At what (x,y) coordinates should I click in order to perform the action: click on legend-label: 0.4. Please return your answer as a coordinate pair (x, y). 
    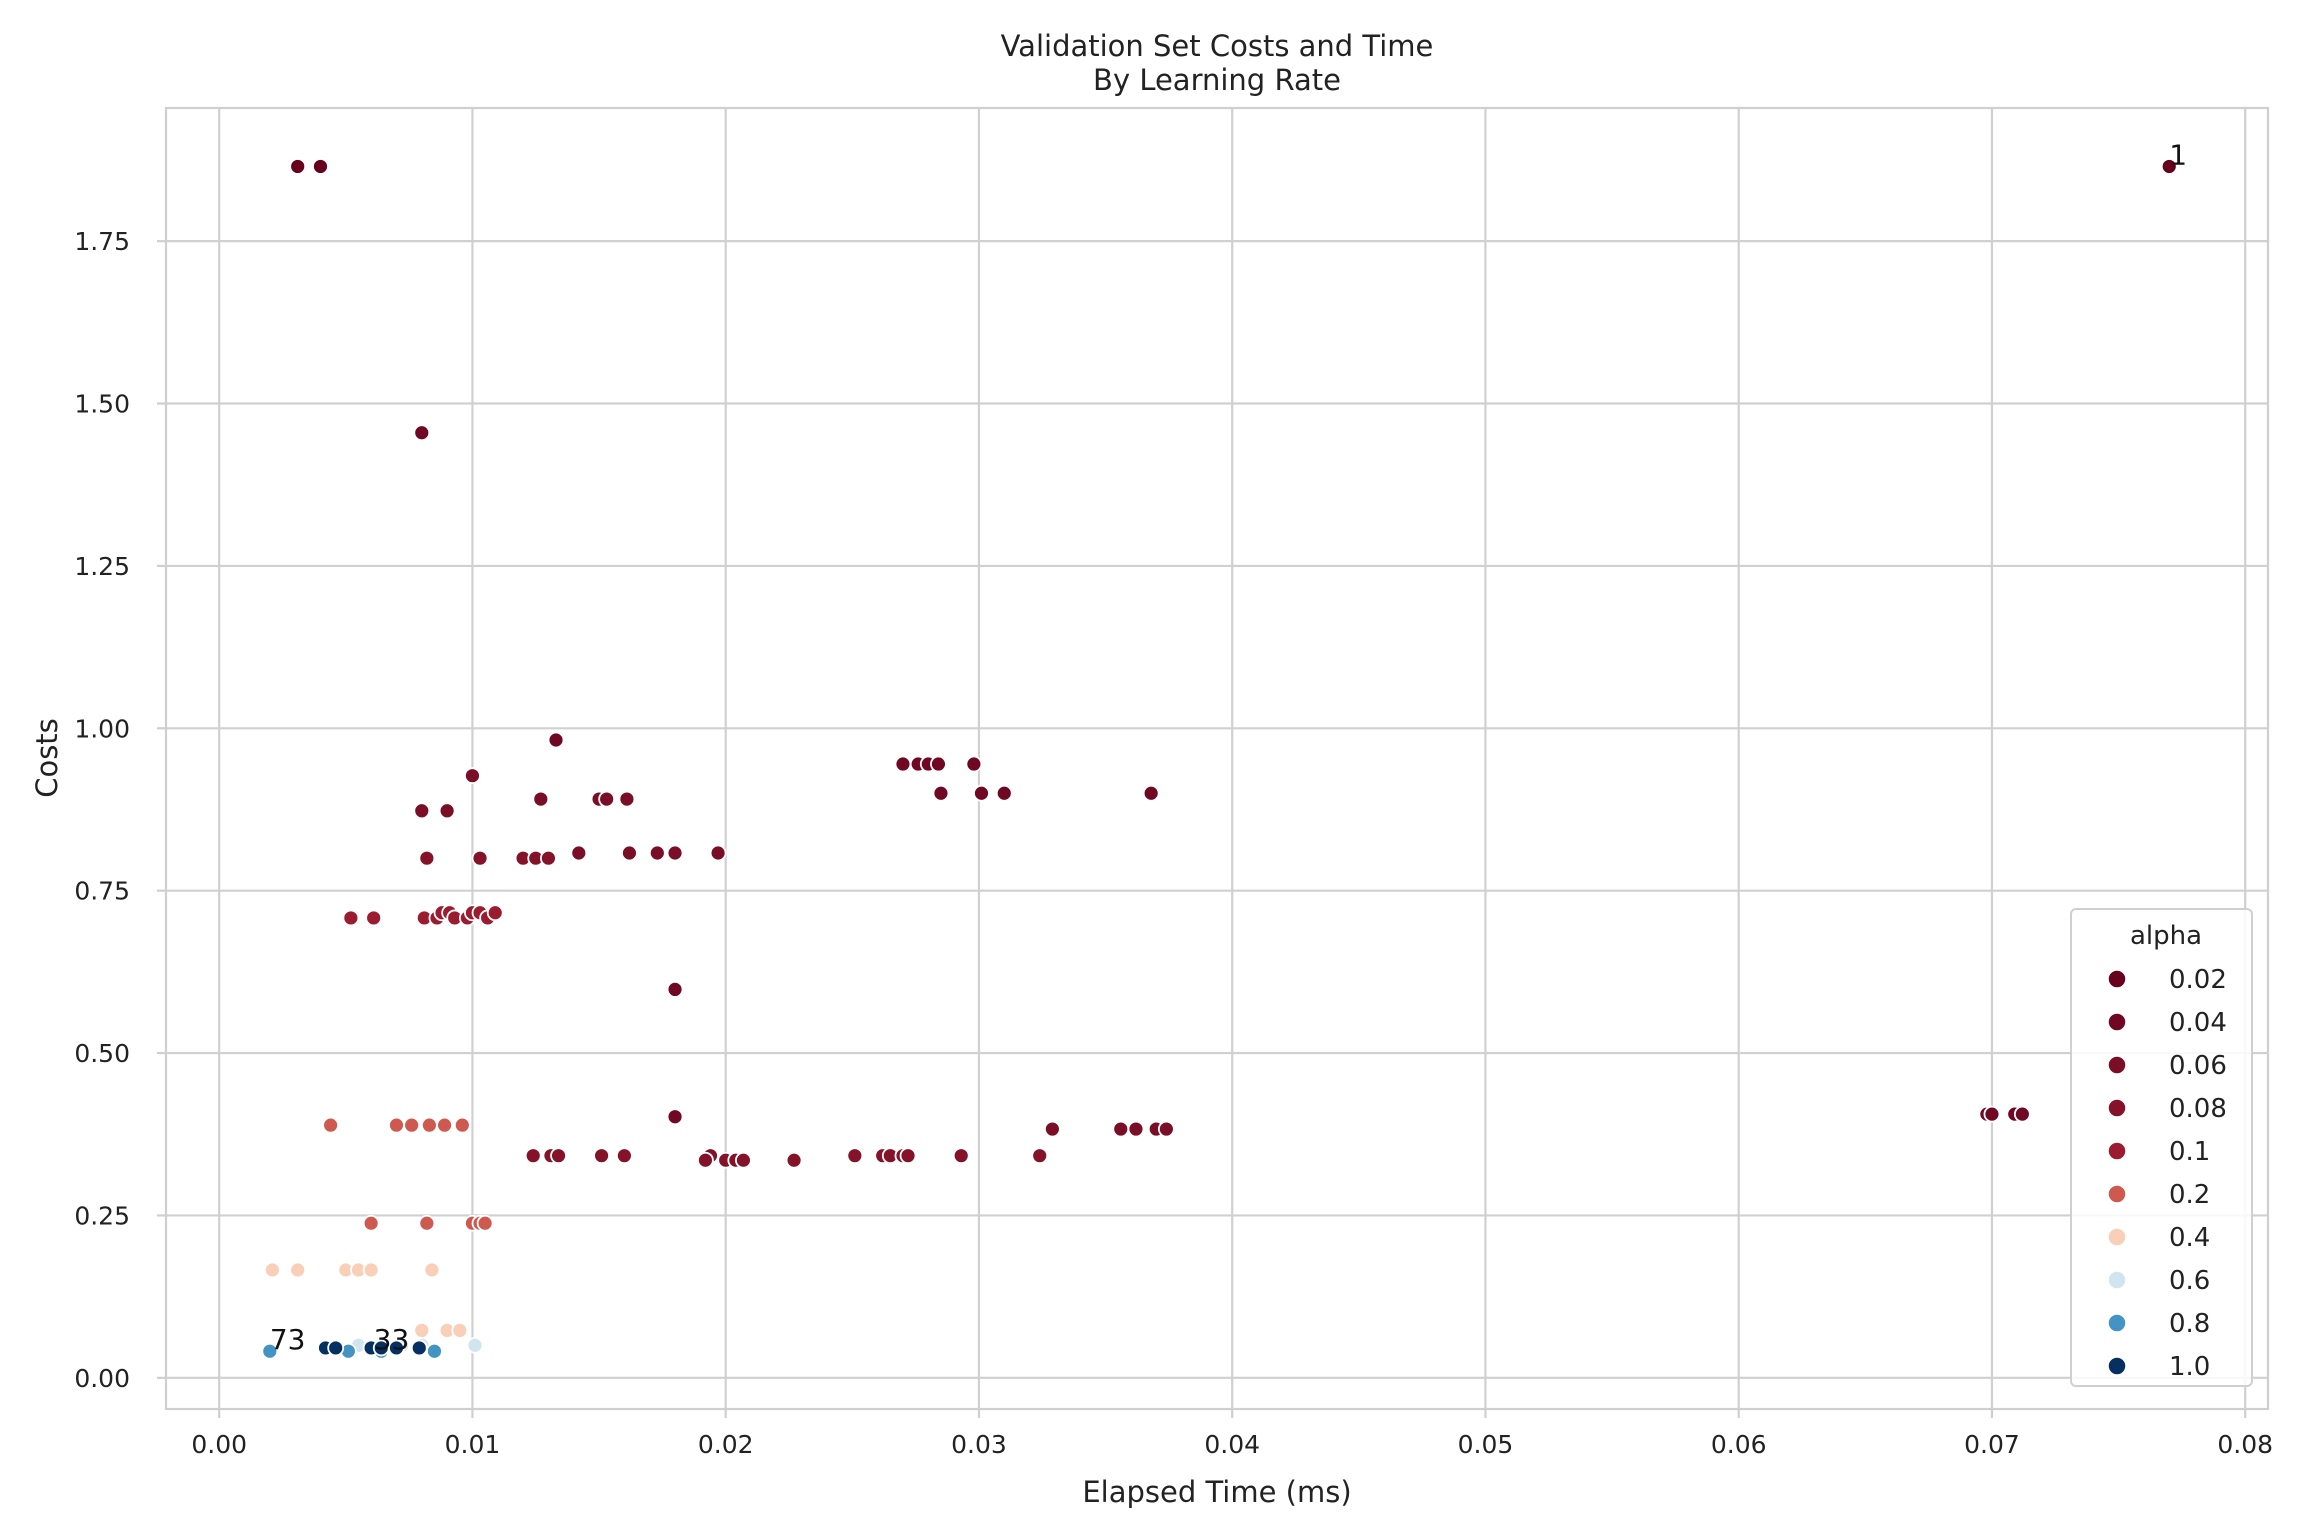
    Looking at the image, I should click on (2189, 1238).